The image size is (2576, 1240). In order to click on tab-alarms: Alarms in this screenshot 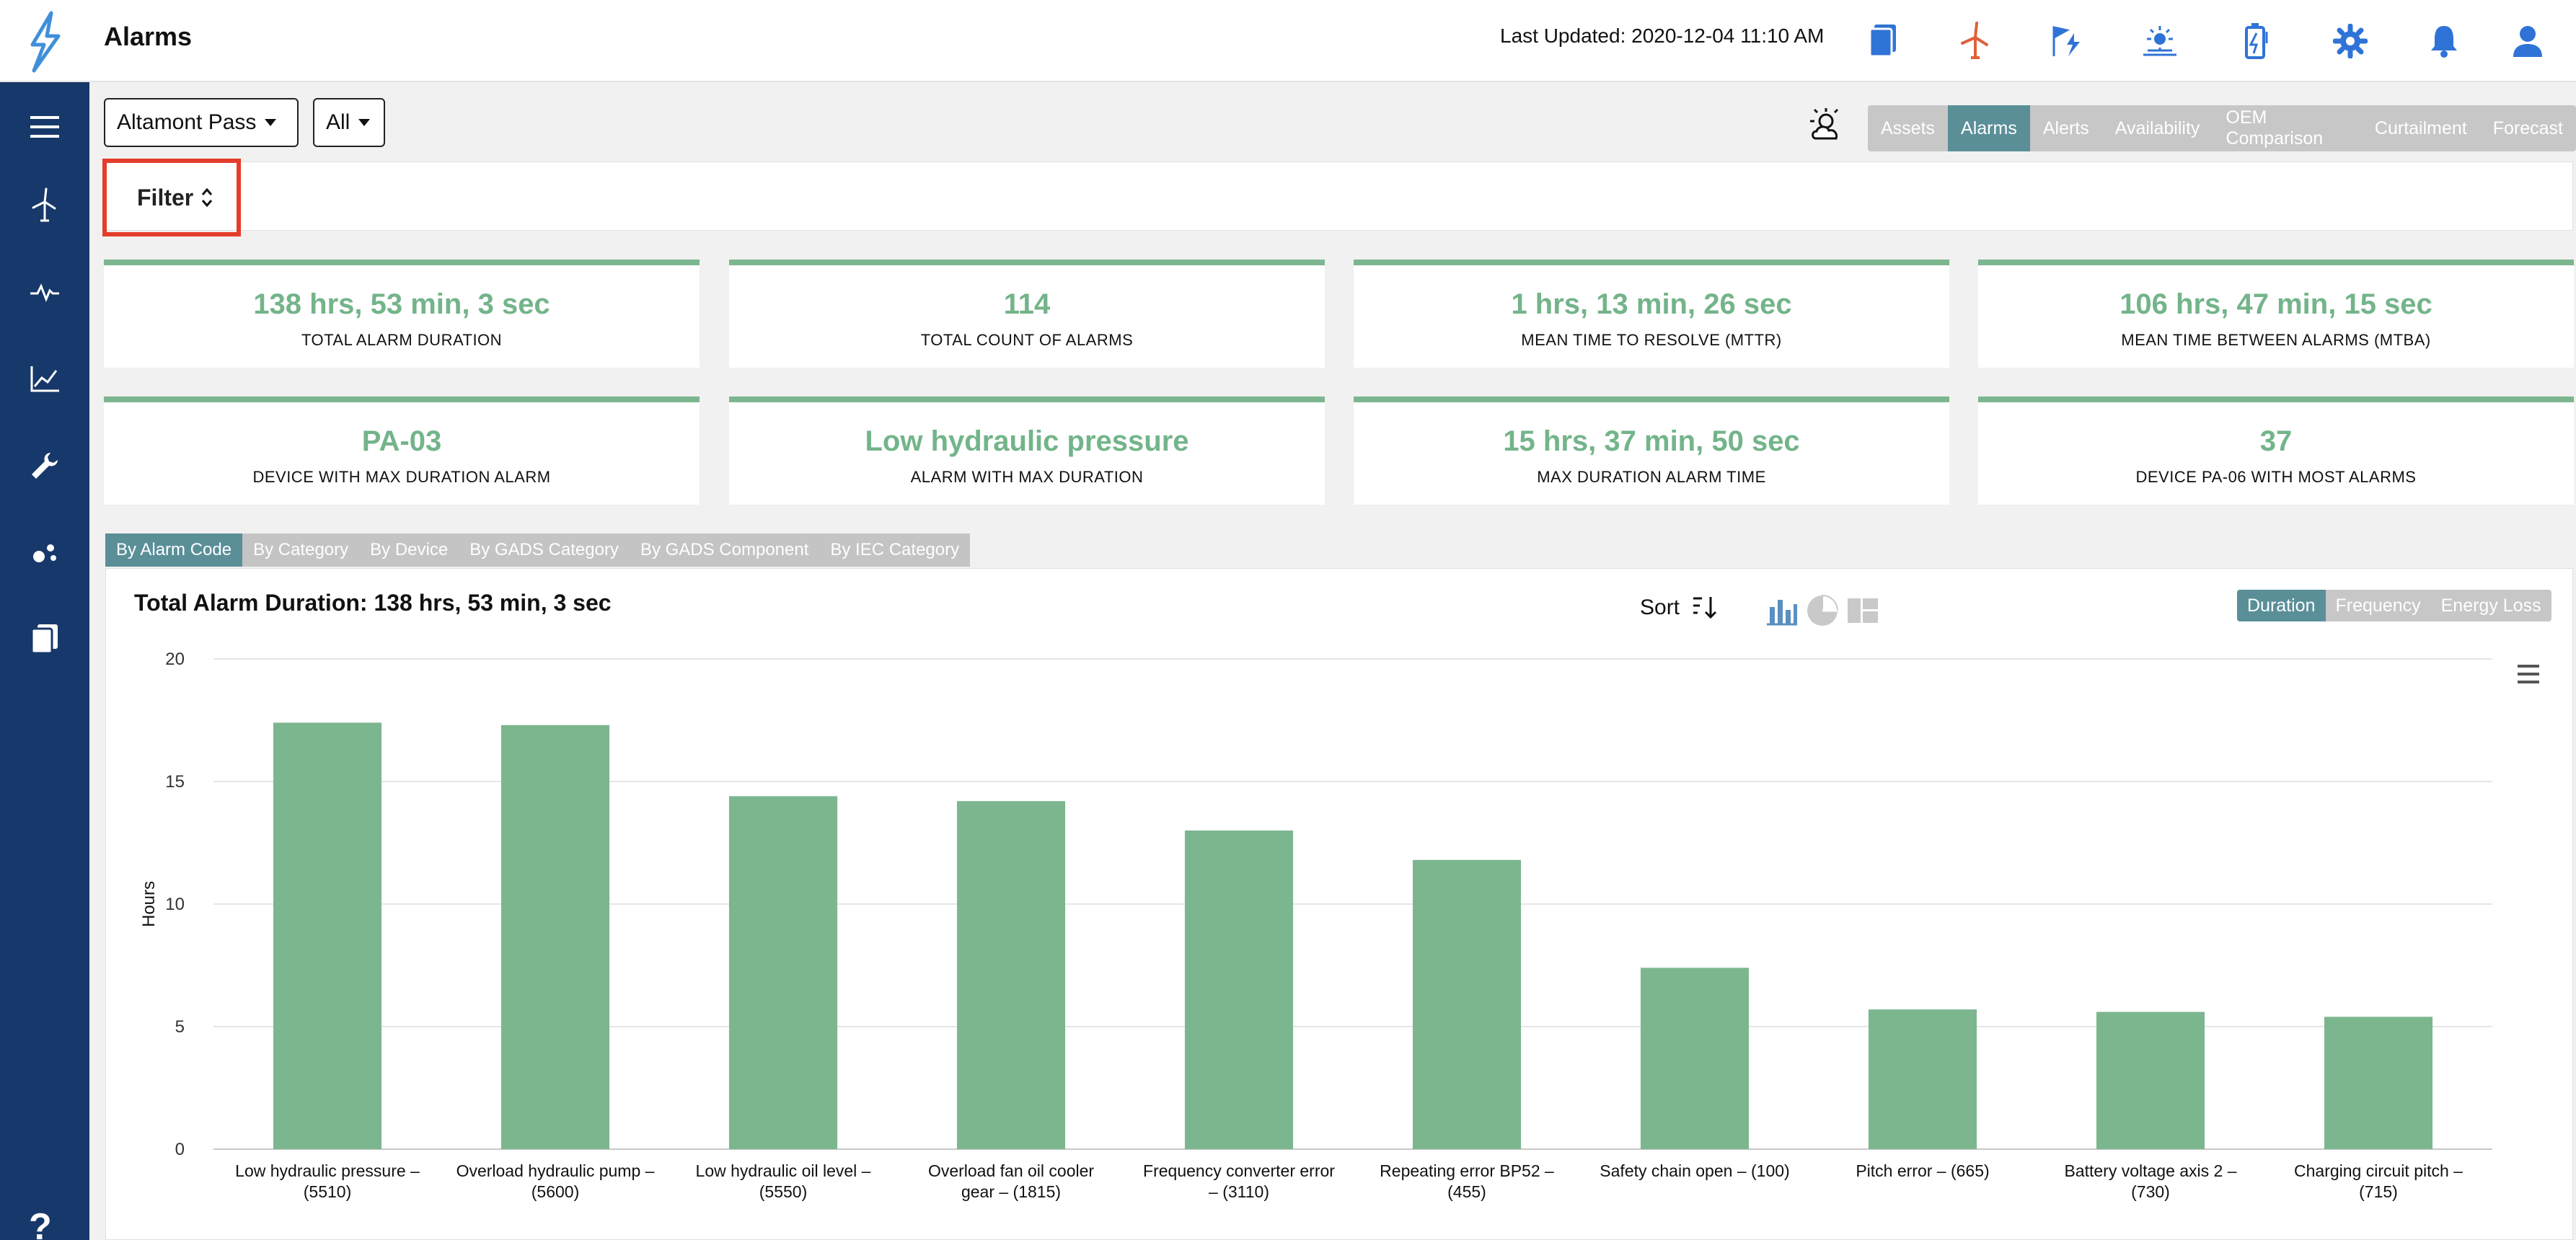, I will do `click(1989, 128)`.